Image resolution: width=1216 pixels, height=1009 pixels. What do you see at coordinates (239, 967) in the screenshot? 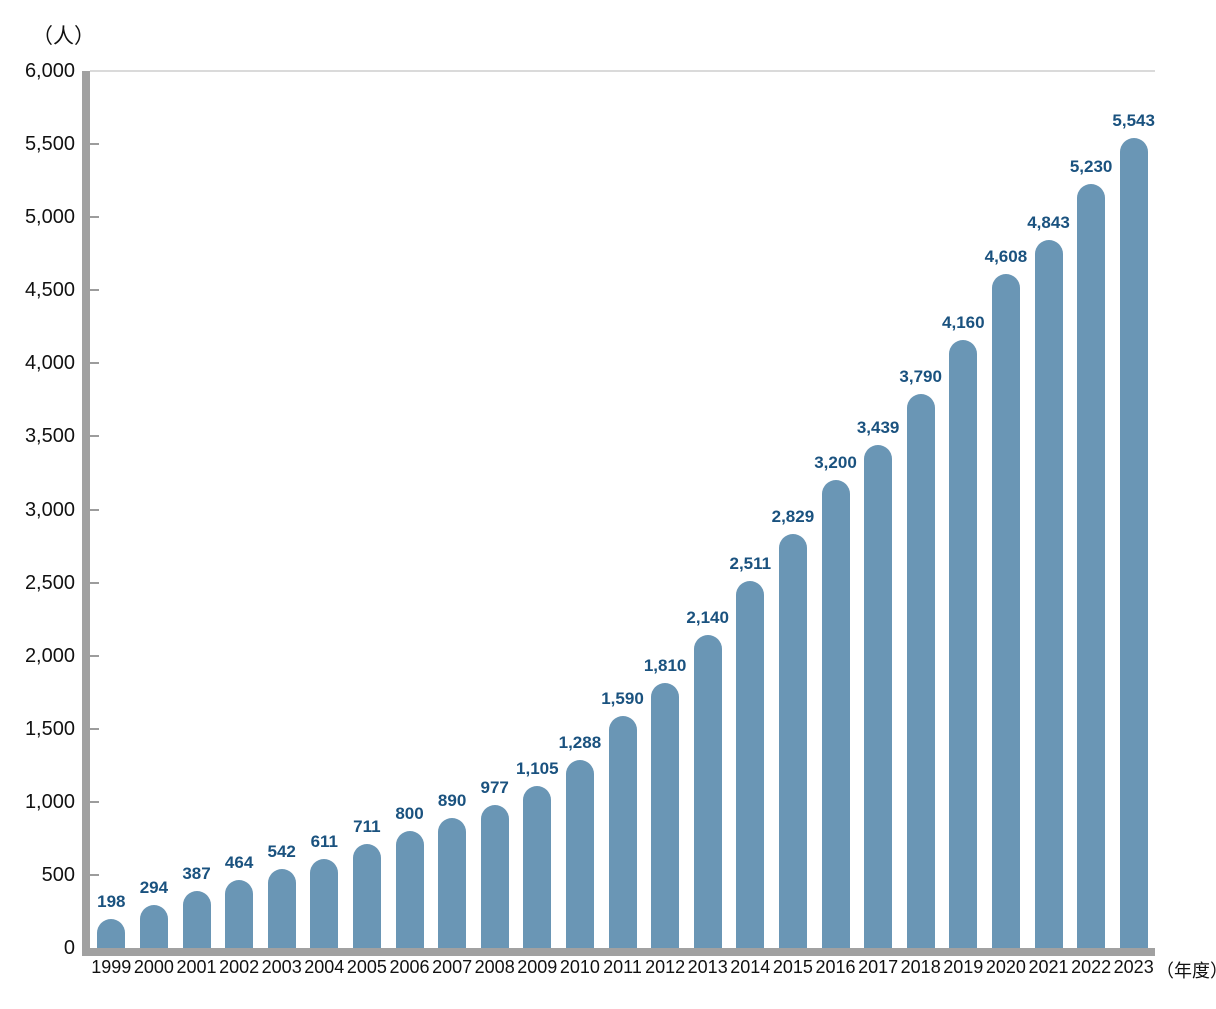
I see `x-tick-label: 2002` at bounding box center [239, 967].